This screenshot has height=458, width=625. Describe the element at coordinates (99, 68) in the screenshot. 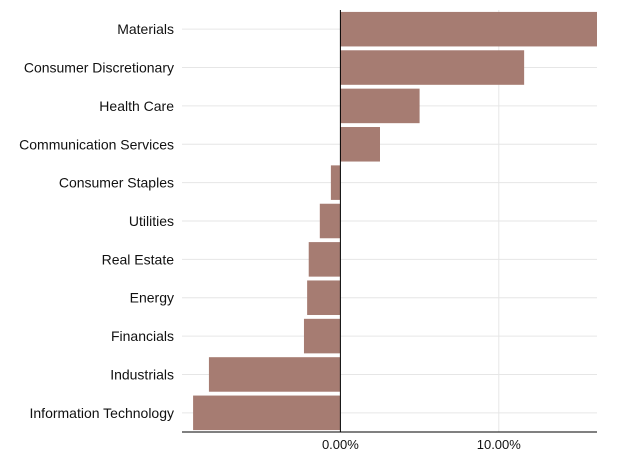

I see `category-label: Consumer Discretionary` at that location.